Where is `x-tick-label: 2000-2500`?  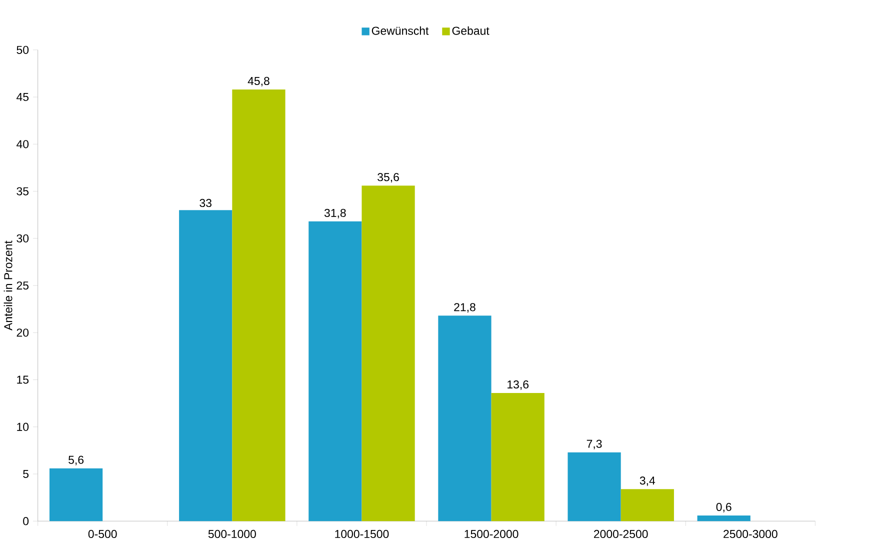
x-tick-label: 2000-2500 is located at coordinates (621, 534).